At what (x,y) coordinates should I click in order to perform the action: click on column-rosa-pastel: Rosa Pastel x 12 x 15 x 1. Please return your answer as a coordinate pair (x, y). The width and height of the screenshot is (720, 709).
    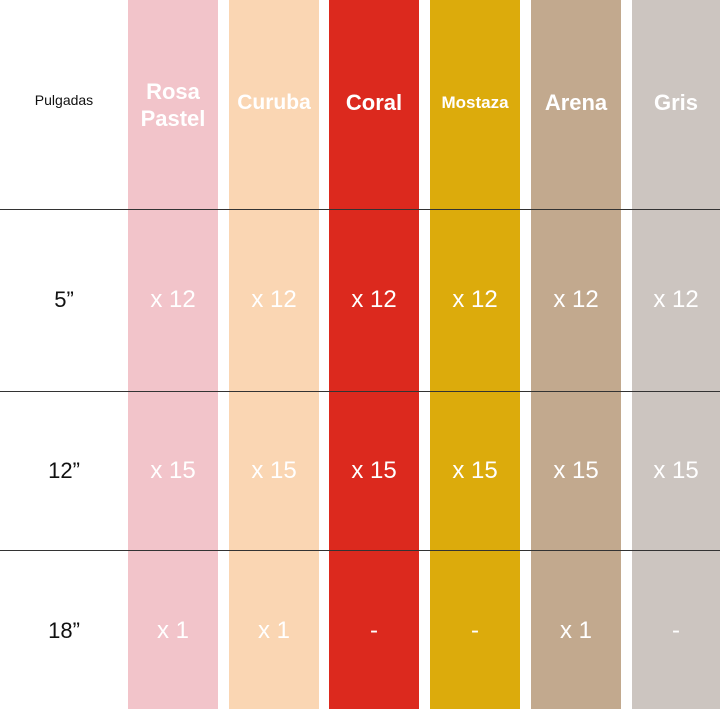
    Looking at the image, I should click on (173, 354).